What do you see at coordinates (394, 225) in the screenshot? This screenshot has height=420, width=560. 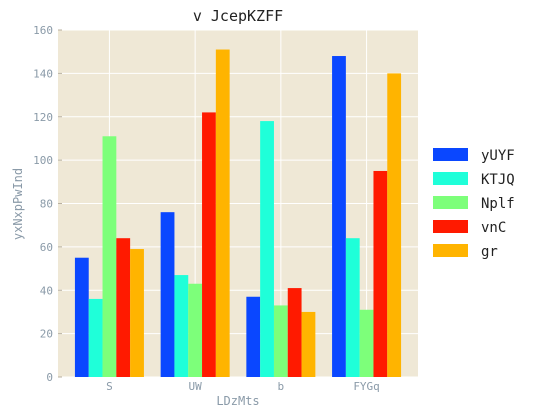 I see `bar-gr-FYGq` at bounding box center [394, 225].